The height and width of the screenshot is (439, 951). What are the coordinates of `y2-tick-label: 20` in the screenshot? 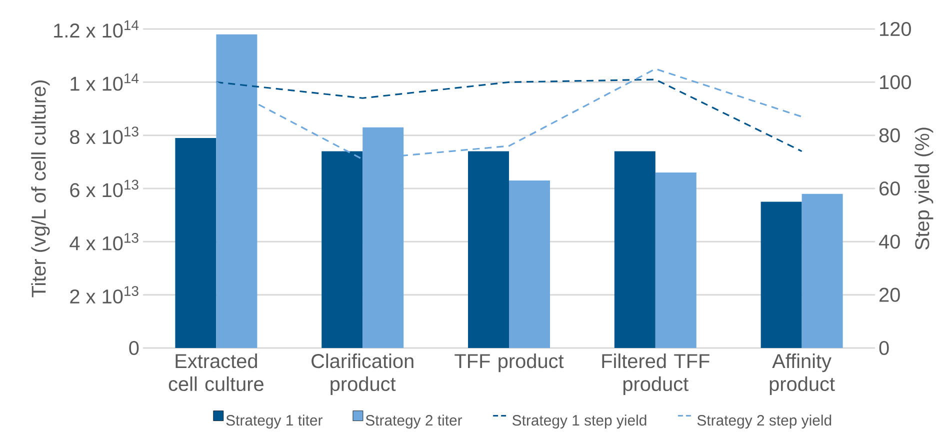 It's located at (890, 295).